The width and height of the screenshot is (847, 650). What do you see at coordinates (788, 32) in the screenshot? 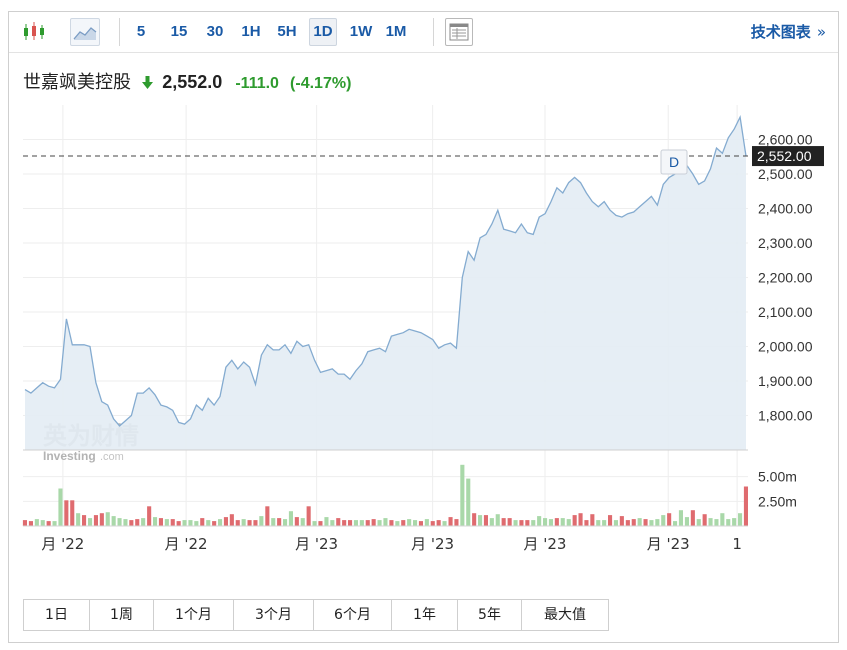
I see `technical-chart-link: 技术图表 »` at bounding box center [788, 32].